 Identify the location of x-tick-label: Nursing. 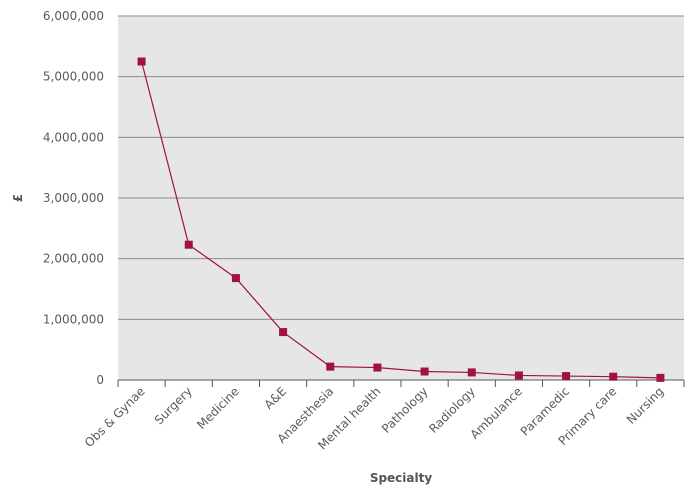
(645, 405).